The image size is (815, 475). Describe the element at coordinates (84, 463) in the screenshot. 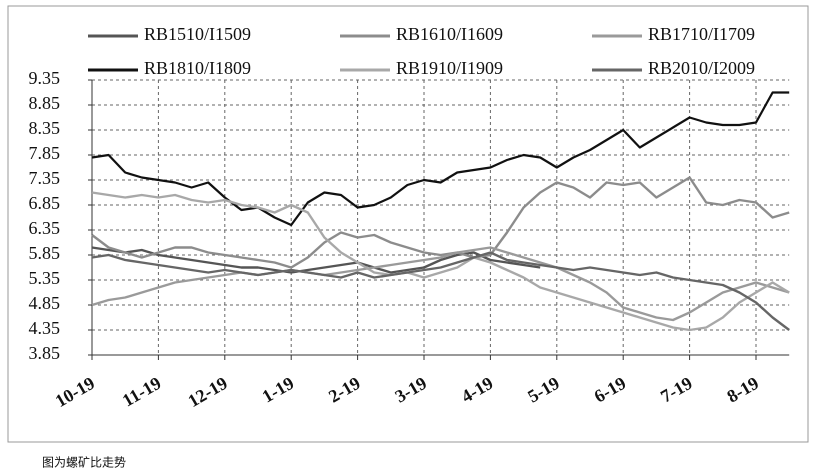

I see `caption: 图为螺矿比走势` at that location.